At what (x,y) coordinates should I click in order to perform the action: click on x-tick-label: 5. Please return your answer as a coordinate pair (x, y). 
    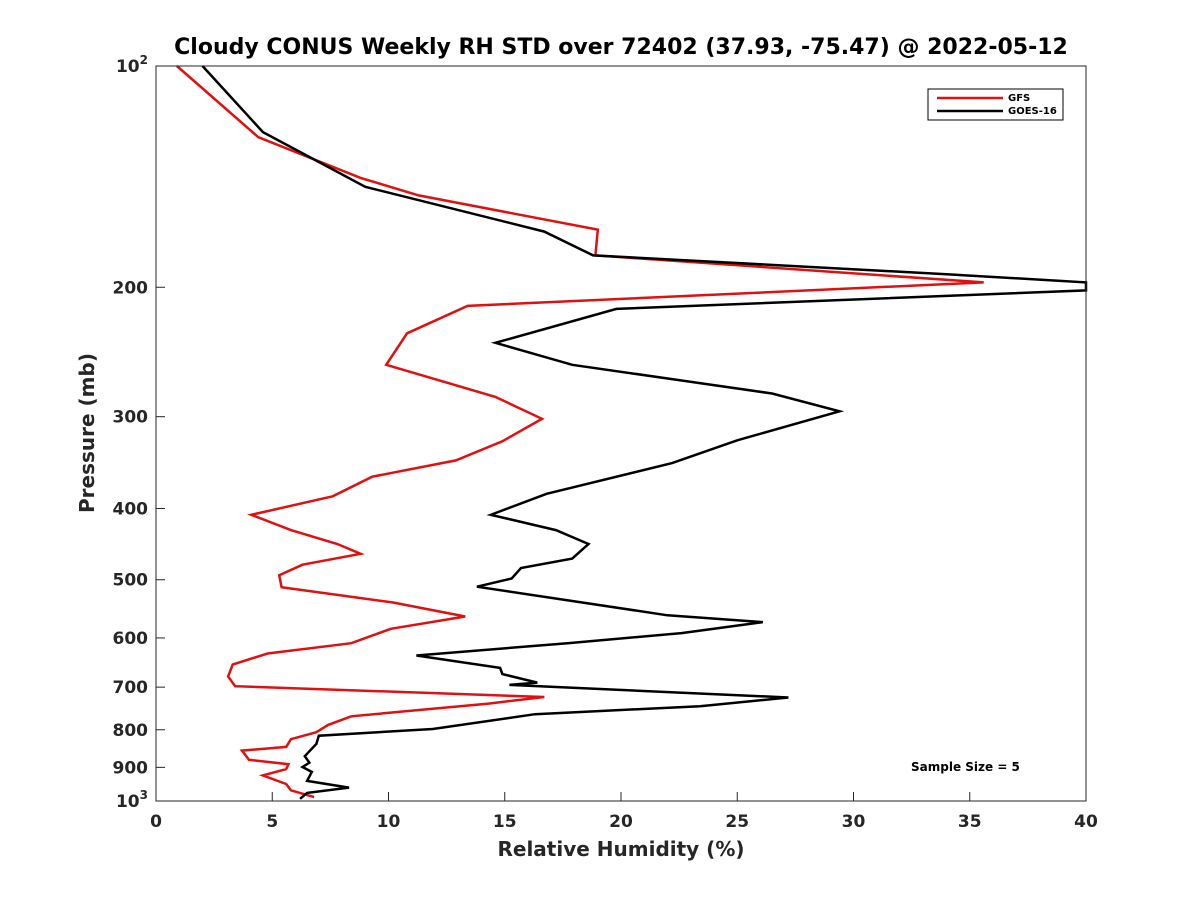
    Looking at the image, I should click on (272, 822).